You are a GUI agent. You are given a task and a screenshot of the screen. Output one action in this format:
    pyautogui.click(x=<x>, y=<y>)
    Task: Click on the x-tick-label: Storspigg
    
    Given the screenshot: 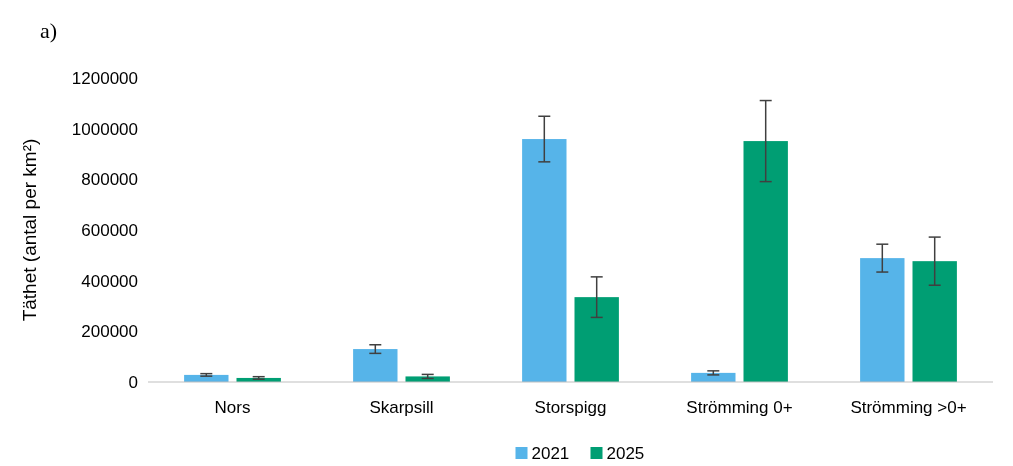 What is the action you would take?
    pyautogui.click(x=570, y=407)
    